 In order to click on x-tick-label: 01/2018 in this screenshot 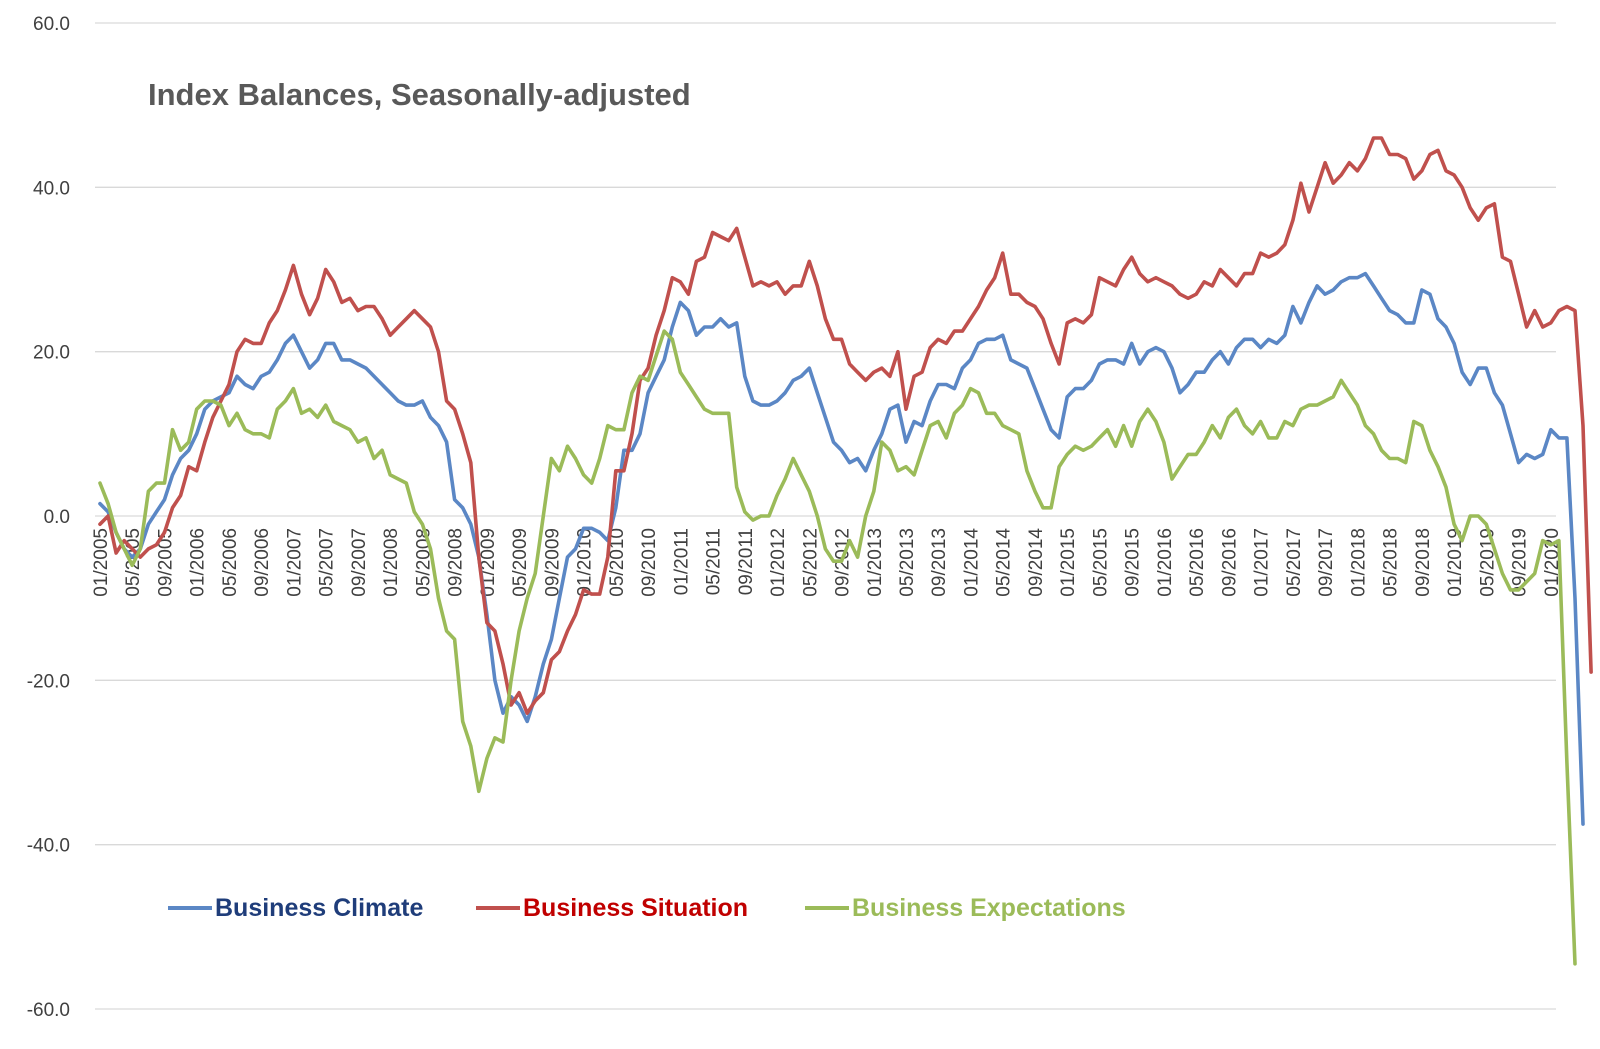, I will do `click(1358, 562)`.